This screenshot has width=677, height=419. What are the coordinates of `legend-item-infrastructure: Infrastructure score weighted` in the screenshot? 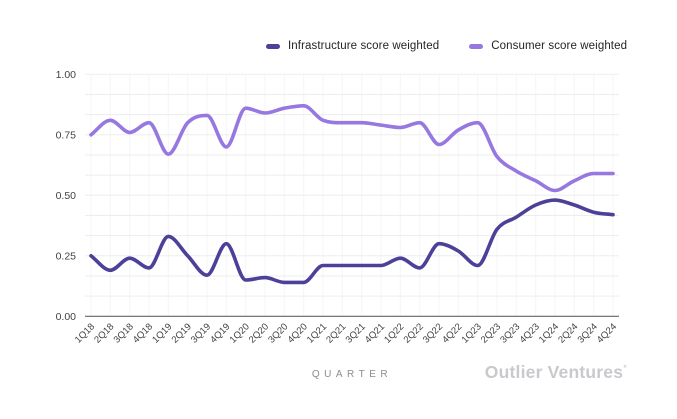 It's located at (352, 46).